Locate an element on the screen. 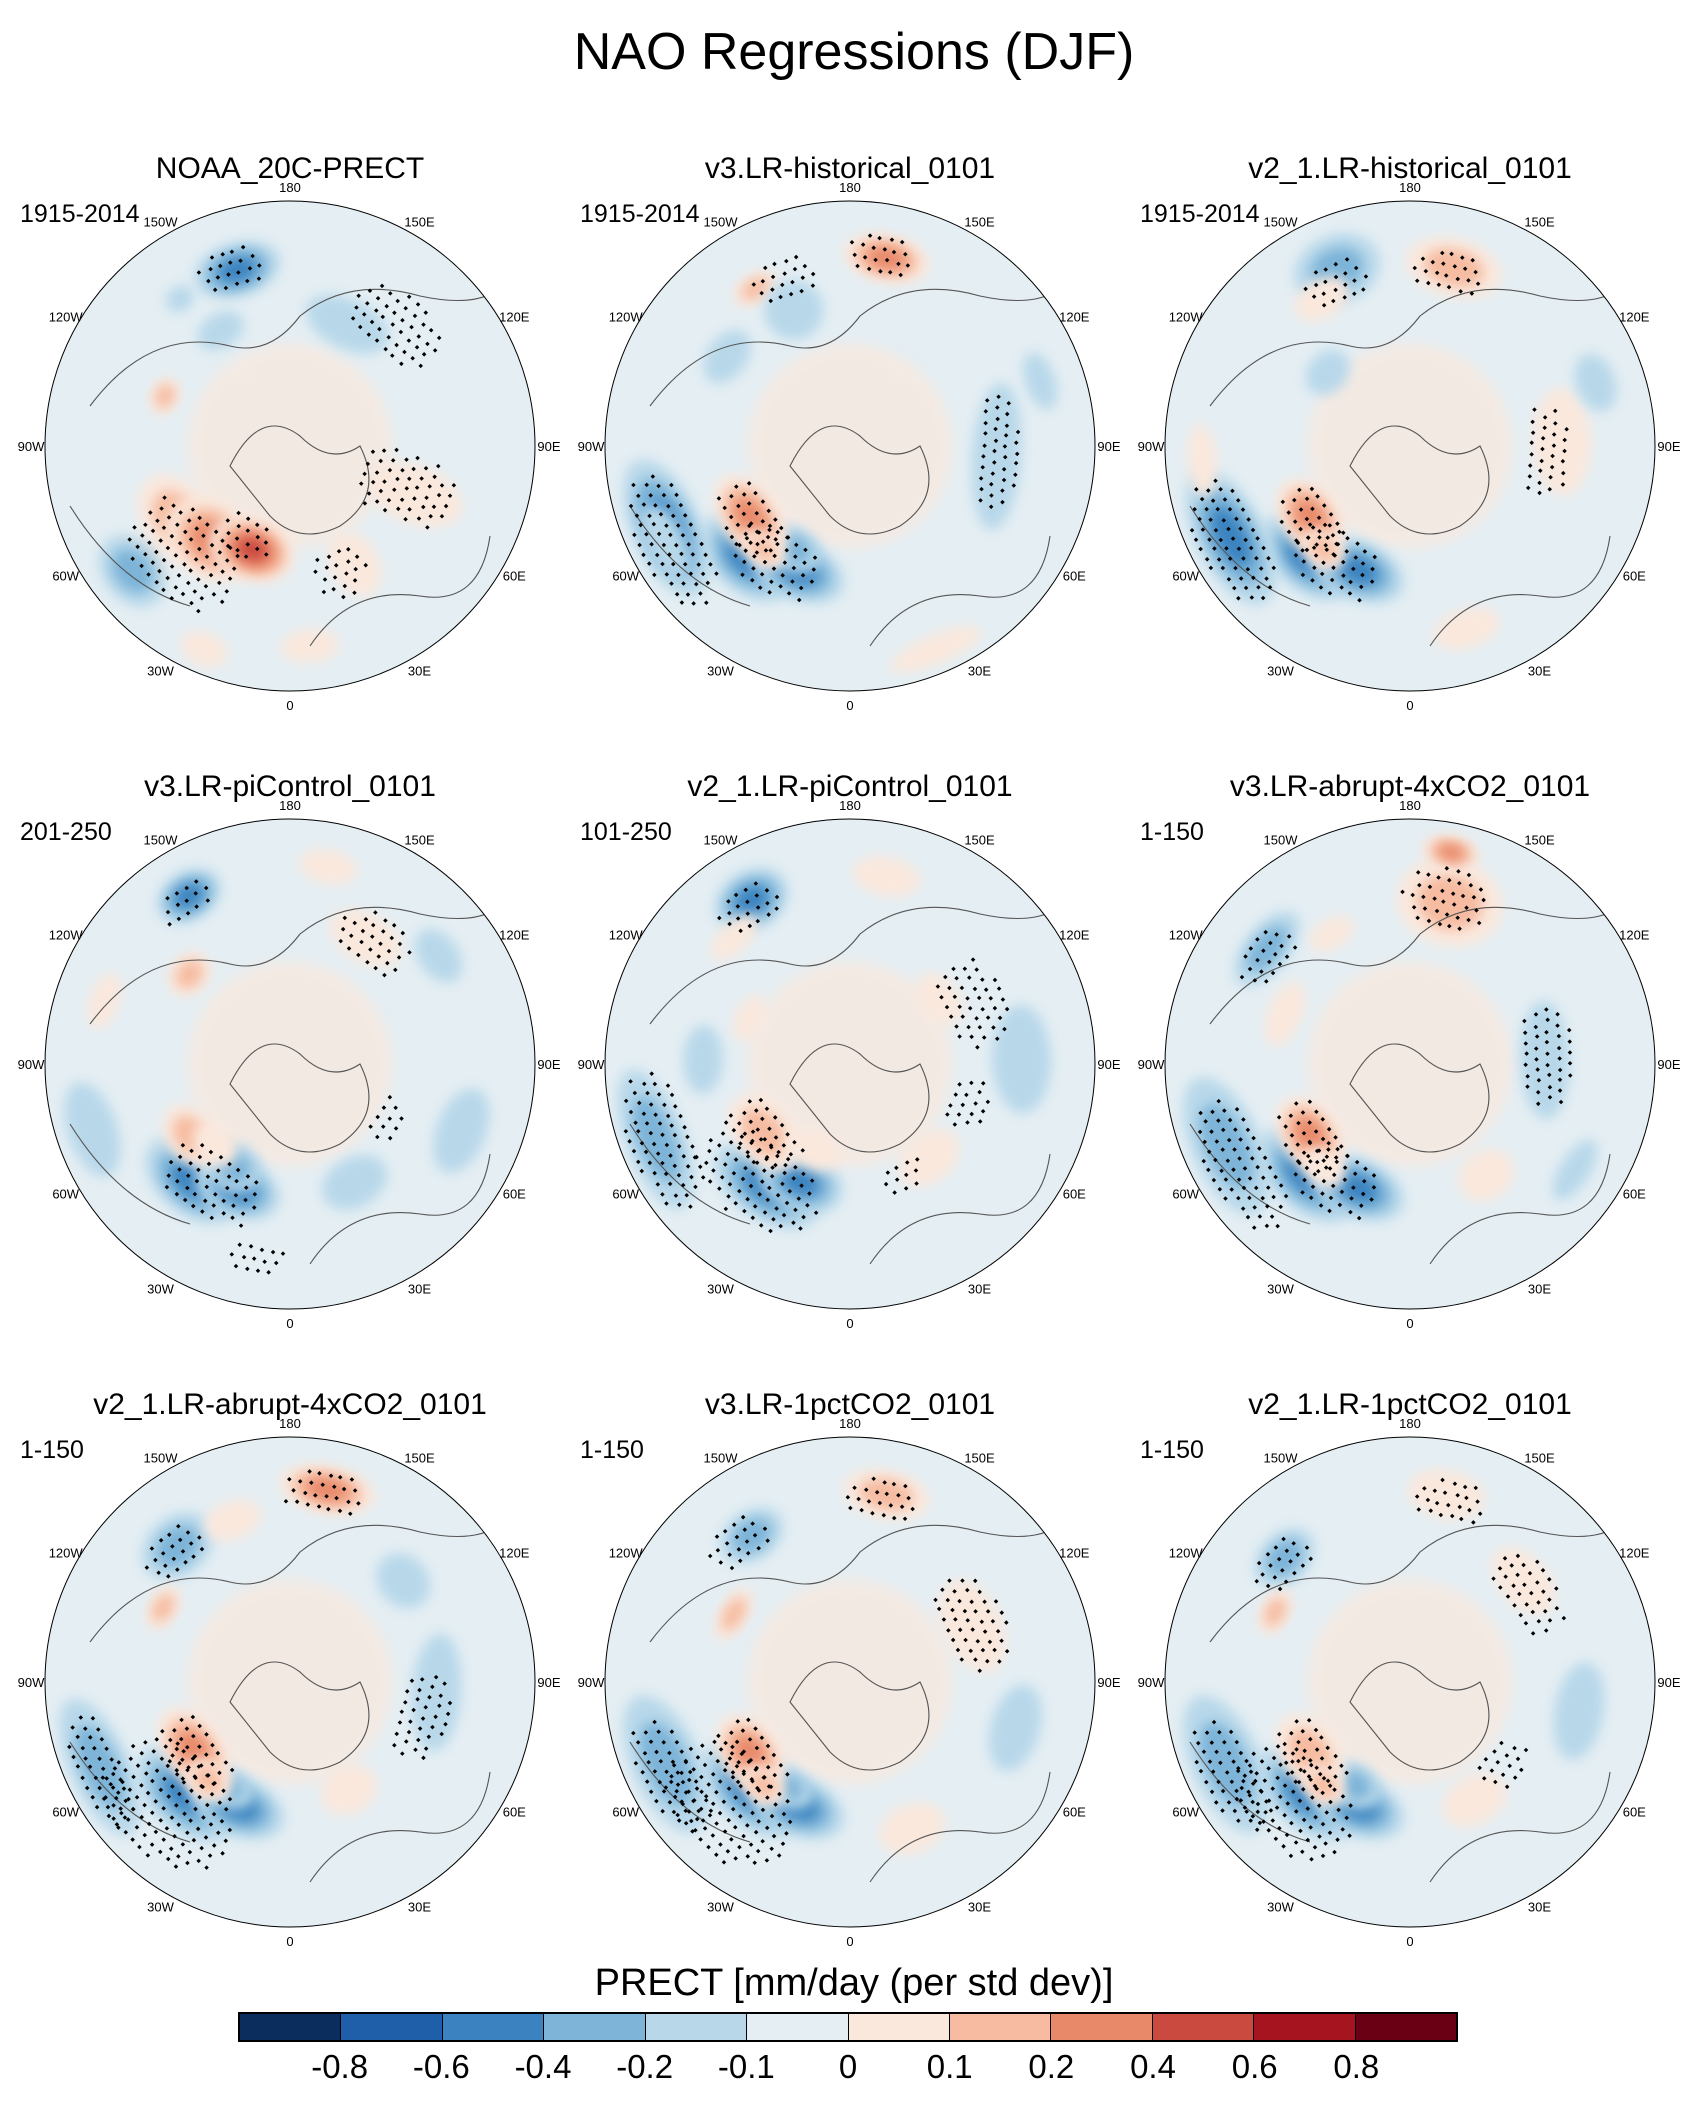  longitude-label: 150W is located at coordinates (721, 1458).